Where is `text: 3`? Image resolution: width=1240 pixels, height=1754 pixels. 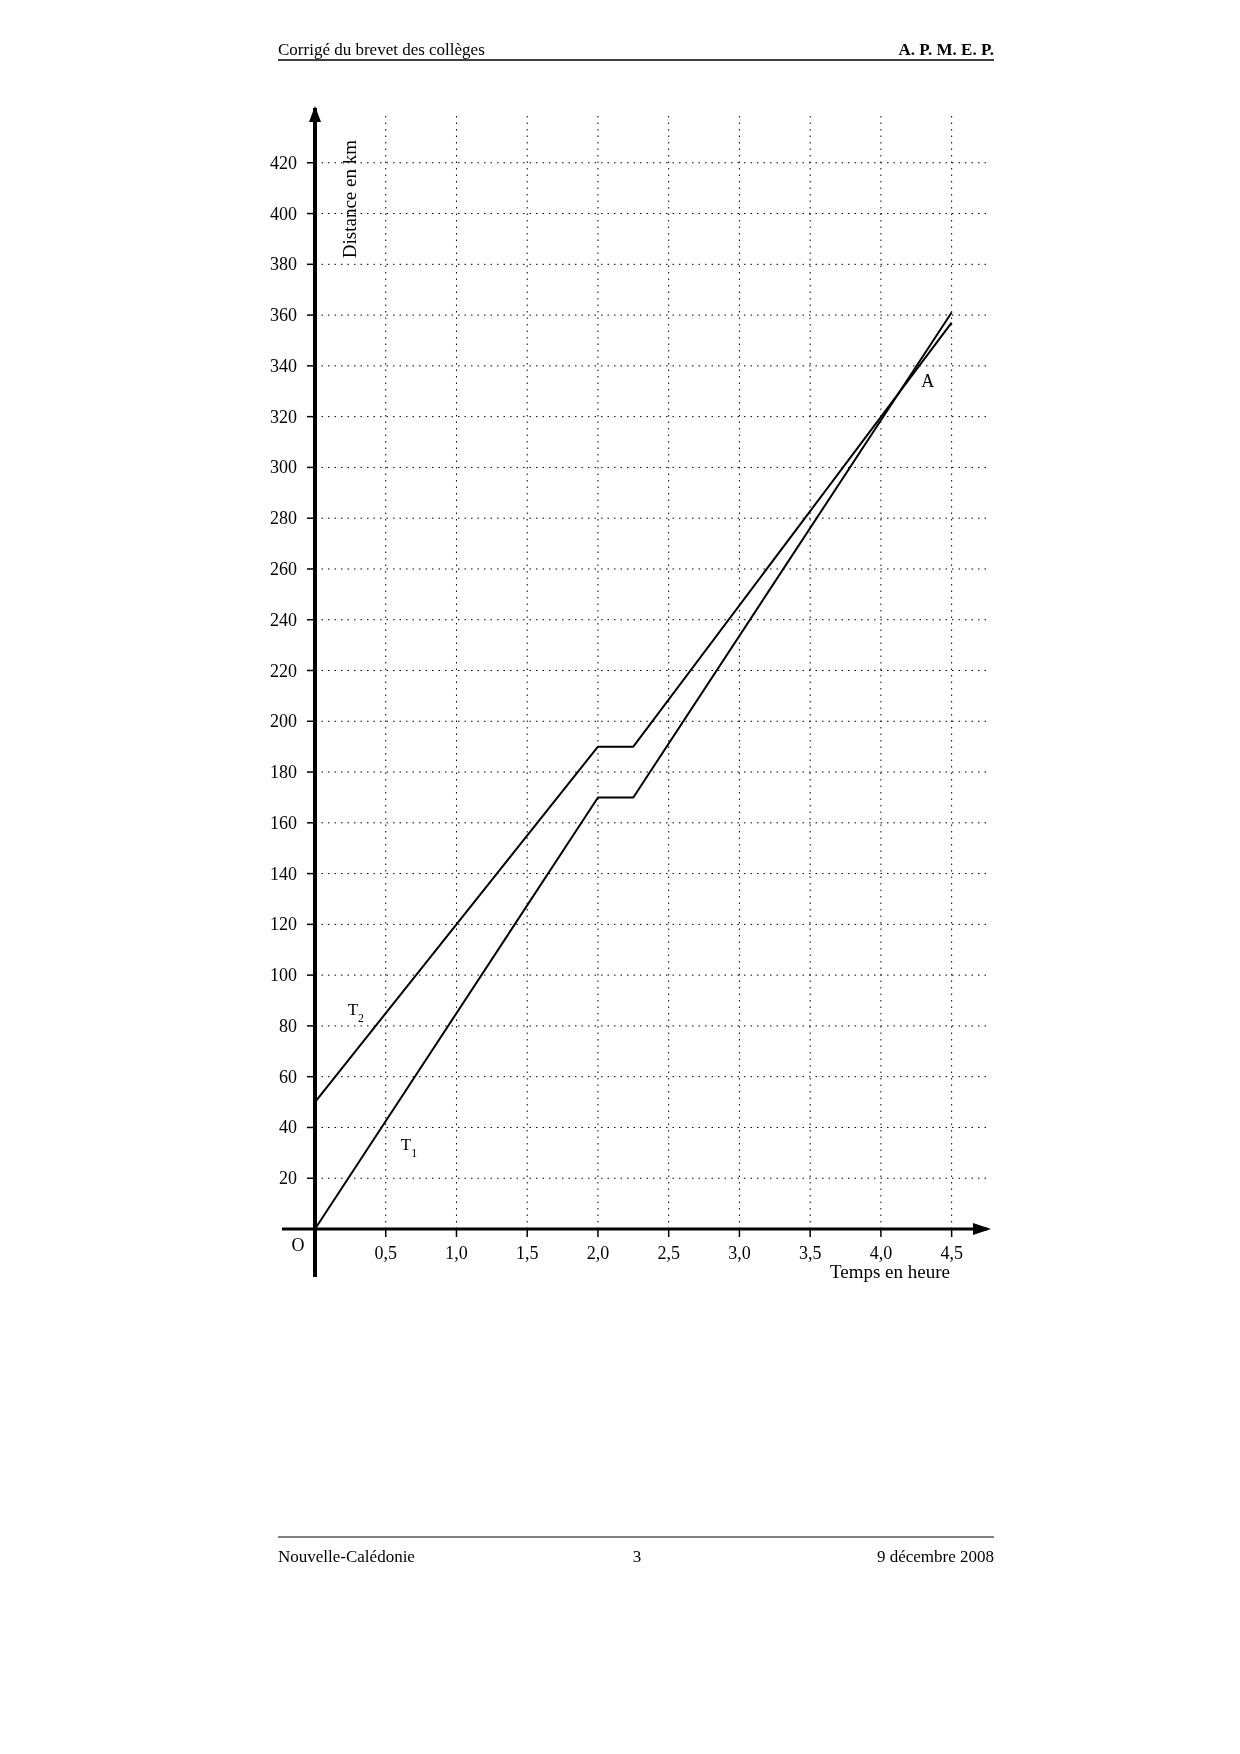
text: 3 is located at coordinates (637, 1556).